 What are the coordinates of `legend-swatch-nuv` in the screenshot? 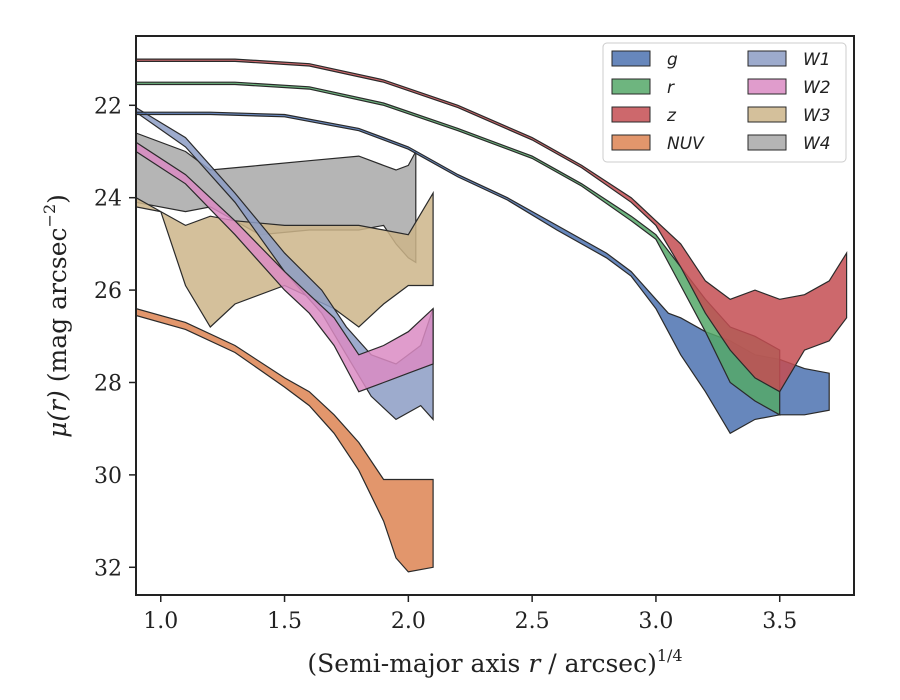 It's located at (631, 142).